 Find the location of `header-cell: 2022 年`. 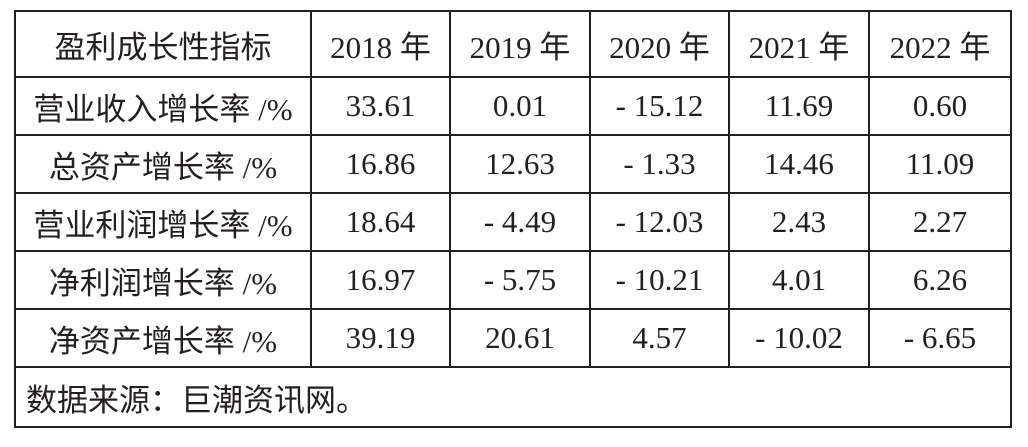

header-cell: 2022 年 is located at coordinates (940, 44).